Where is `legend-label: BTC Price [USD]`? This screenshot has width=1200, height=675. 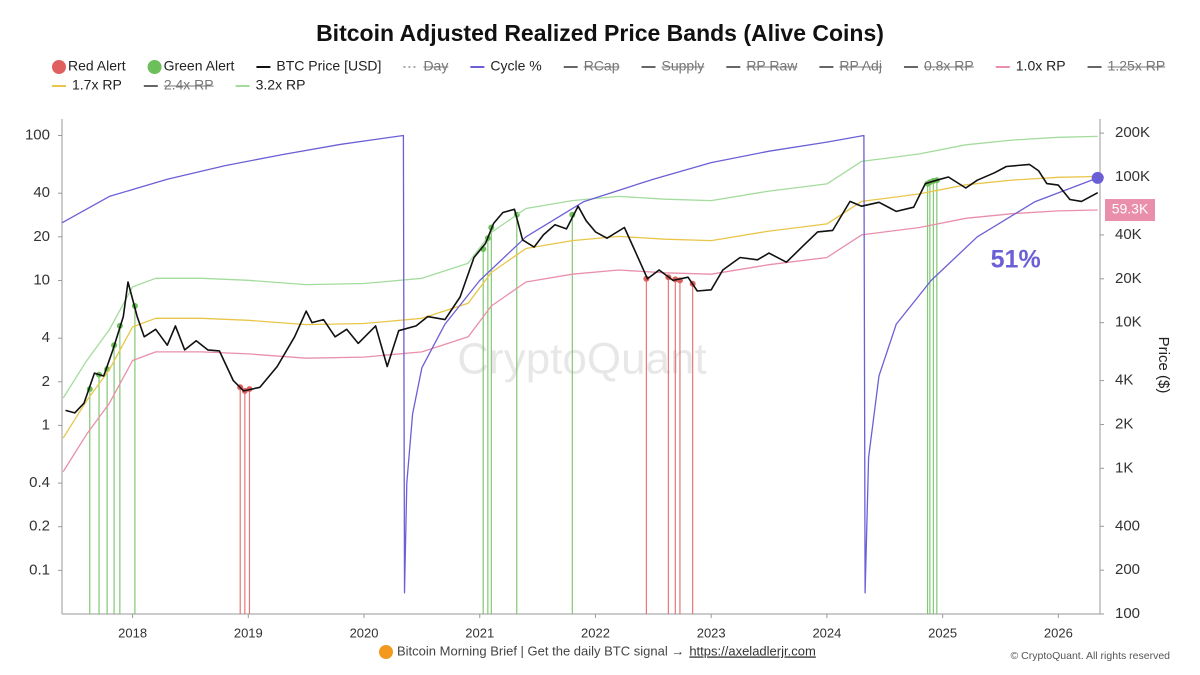
legend-label: BTC Price [USD] is located at coordinates (328, 66).